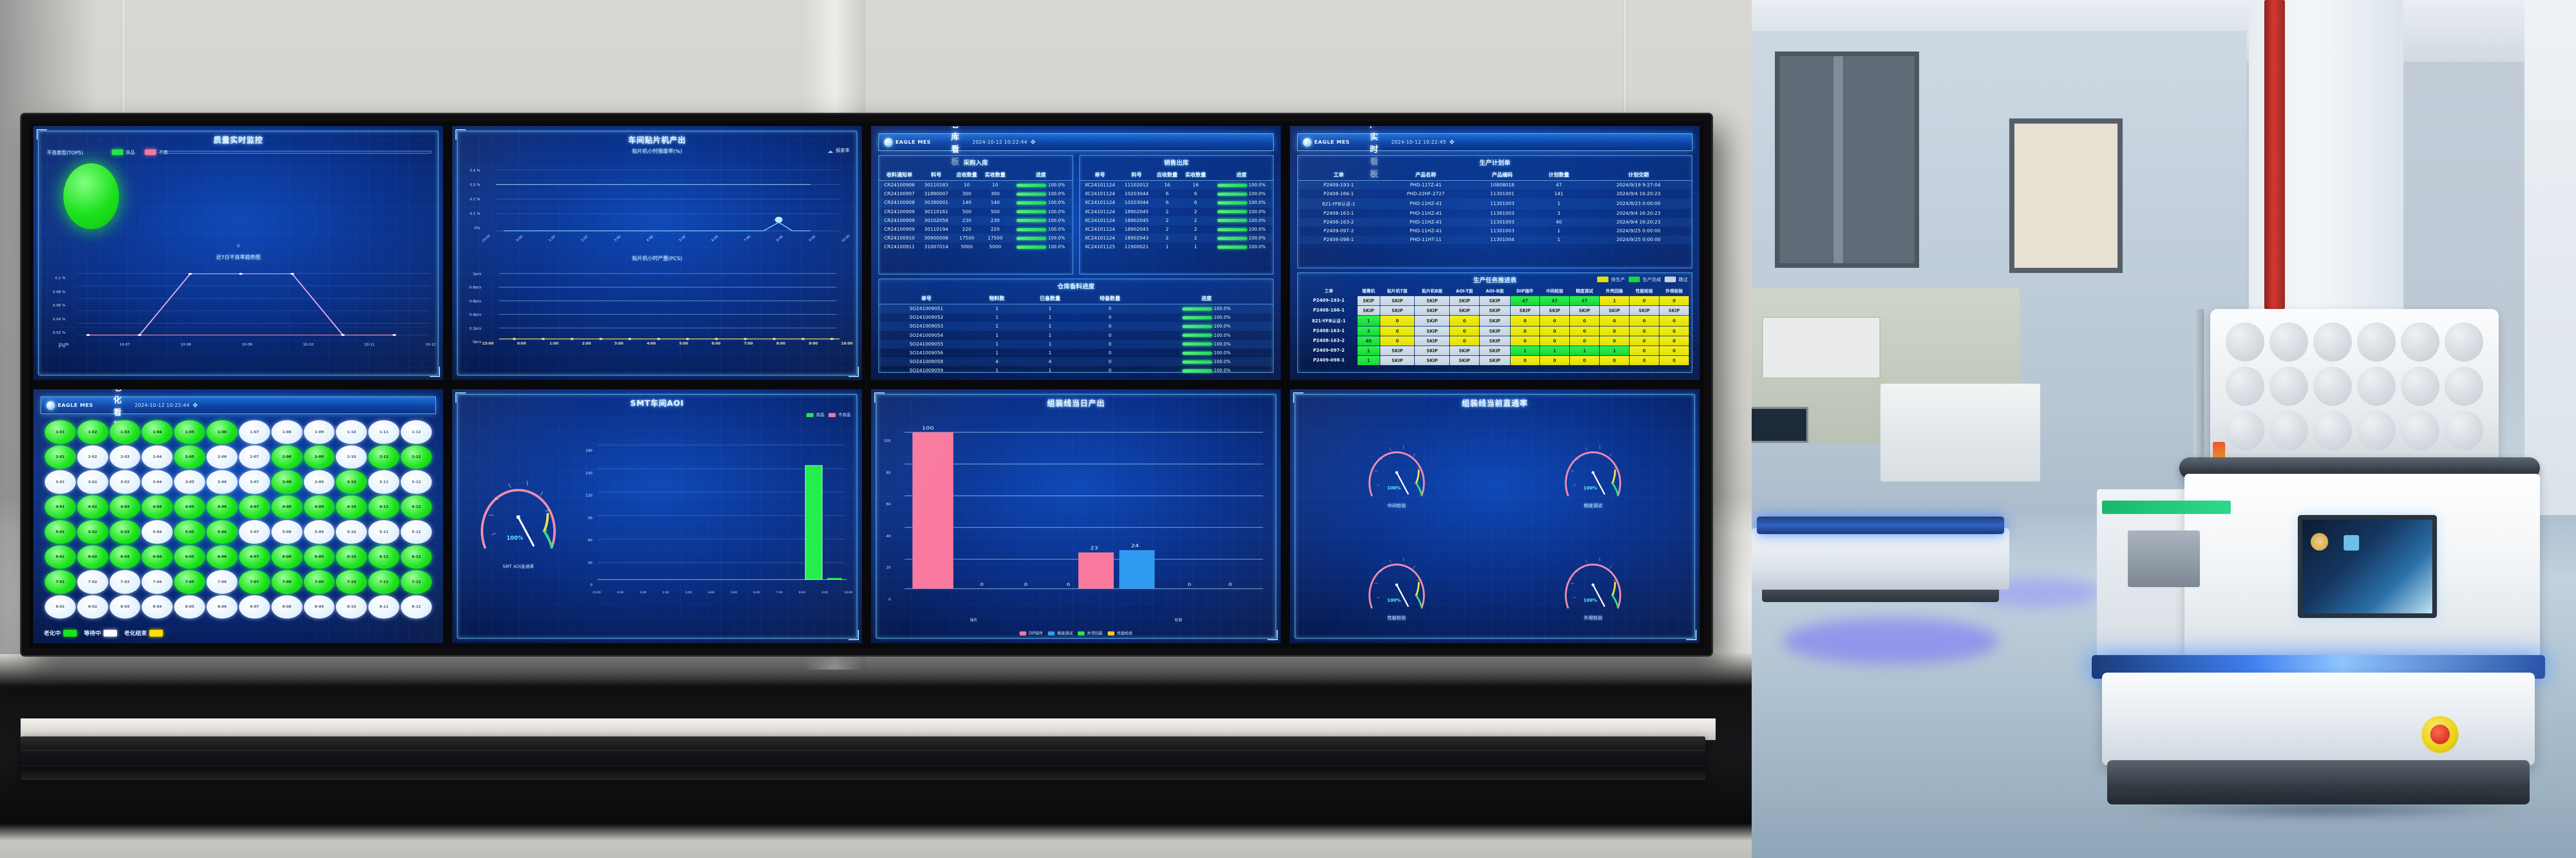 This screenshot has height=858, width=2576. I want to click on aging-station: 8-03, so click(125, 607).